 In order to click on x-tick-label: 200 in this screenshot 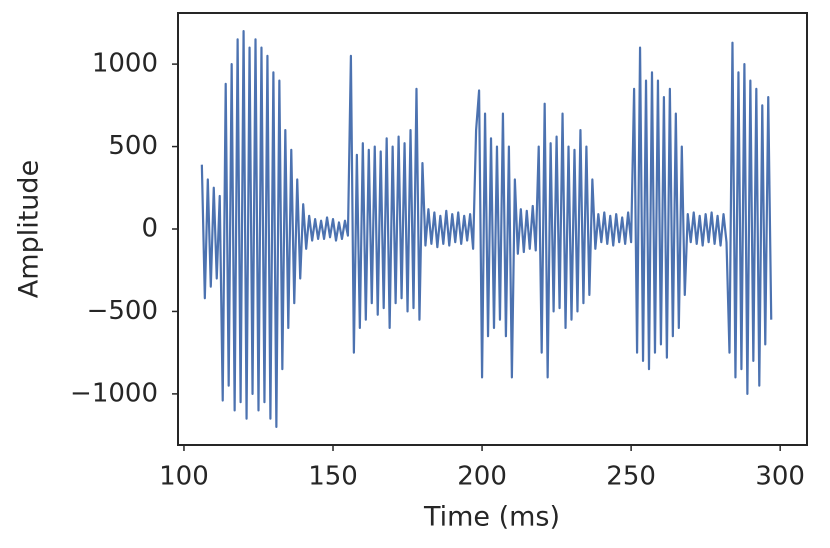, I will do `click(482, 477)`.